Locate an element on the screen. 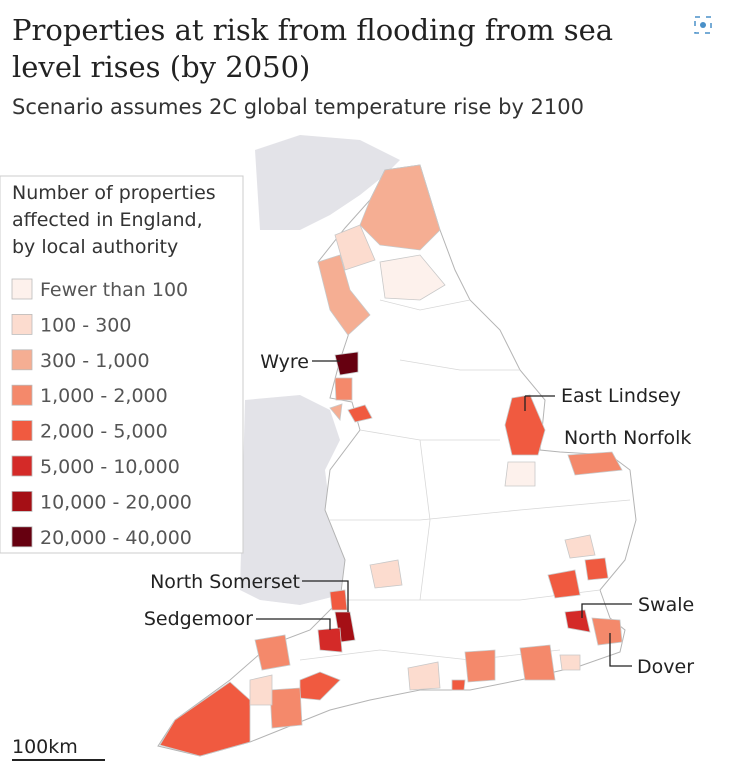 This screenshot has height=766, width=746. expand-icon is located at coordinates (703, 25).